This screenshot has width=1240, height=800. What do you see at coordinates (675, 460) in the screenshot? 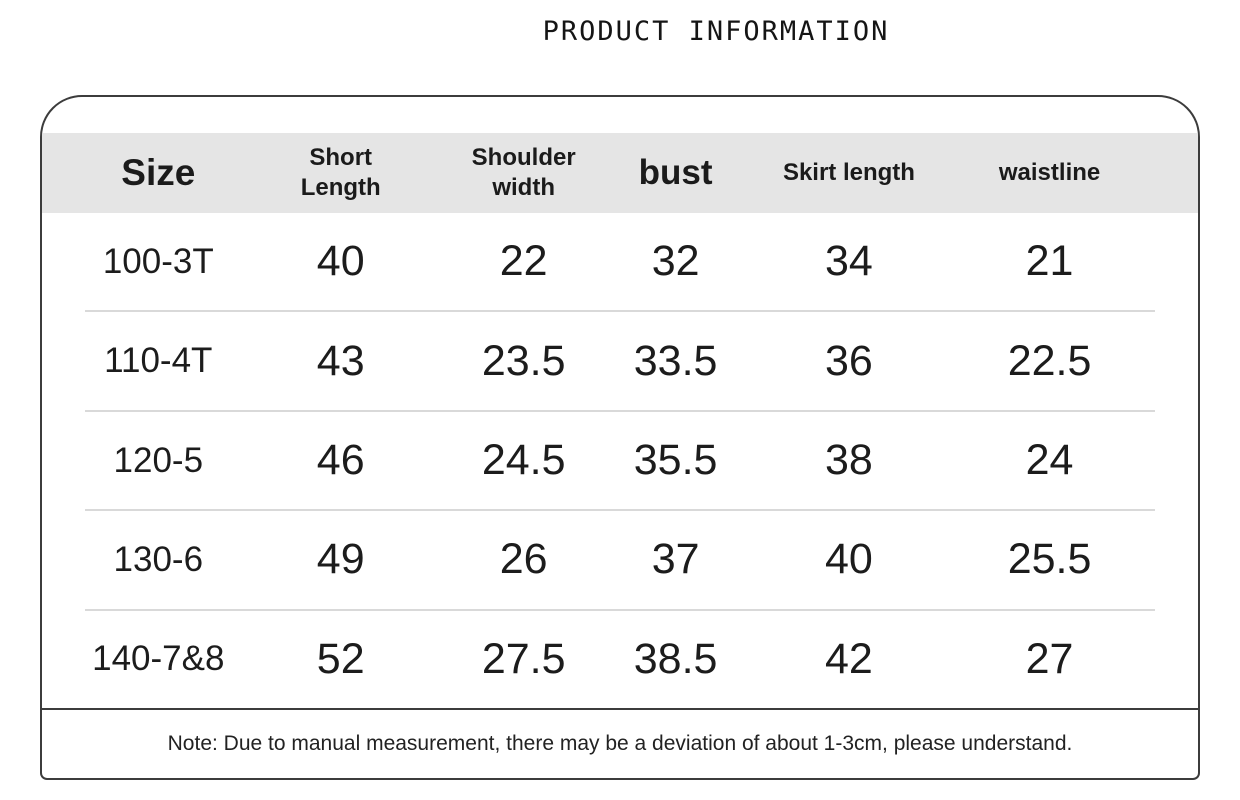
I see `bust-cell: 35.5` at bounding box center [675, 460].